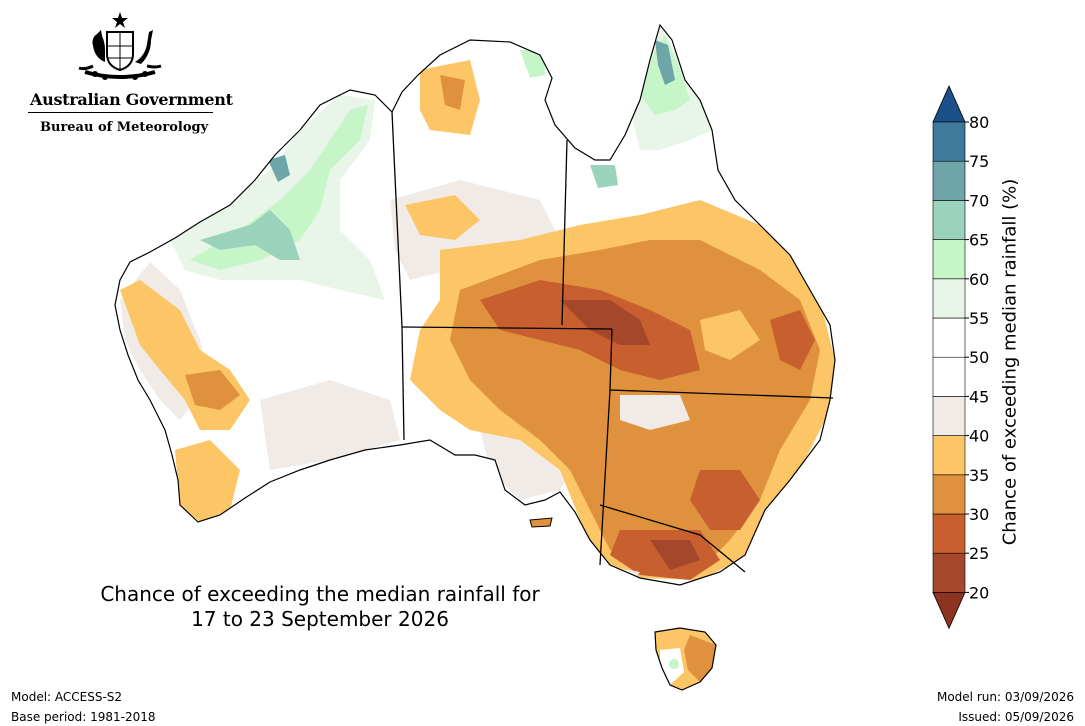 This screenshot has width=1085, height=726. I want to click on base-period: Base period: 1981-2018, so click(83, 717).